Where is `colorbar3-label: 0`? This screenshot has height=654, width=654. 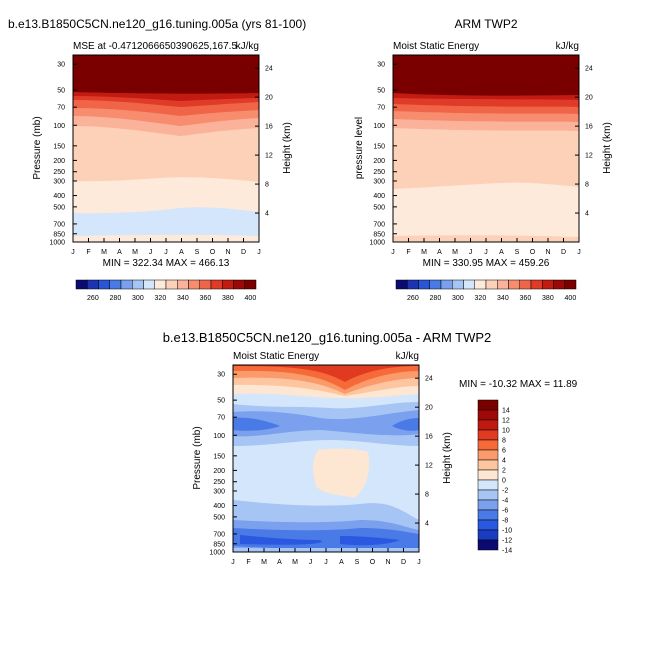
colorbar3-label: 0 is located at coordinates (504, 481).